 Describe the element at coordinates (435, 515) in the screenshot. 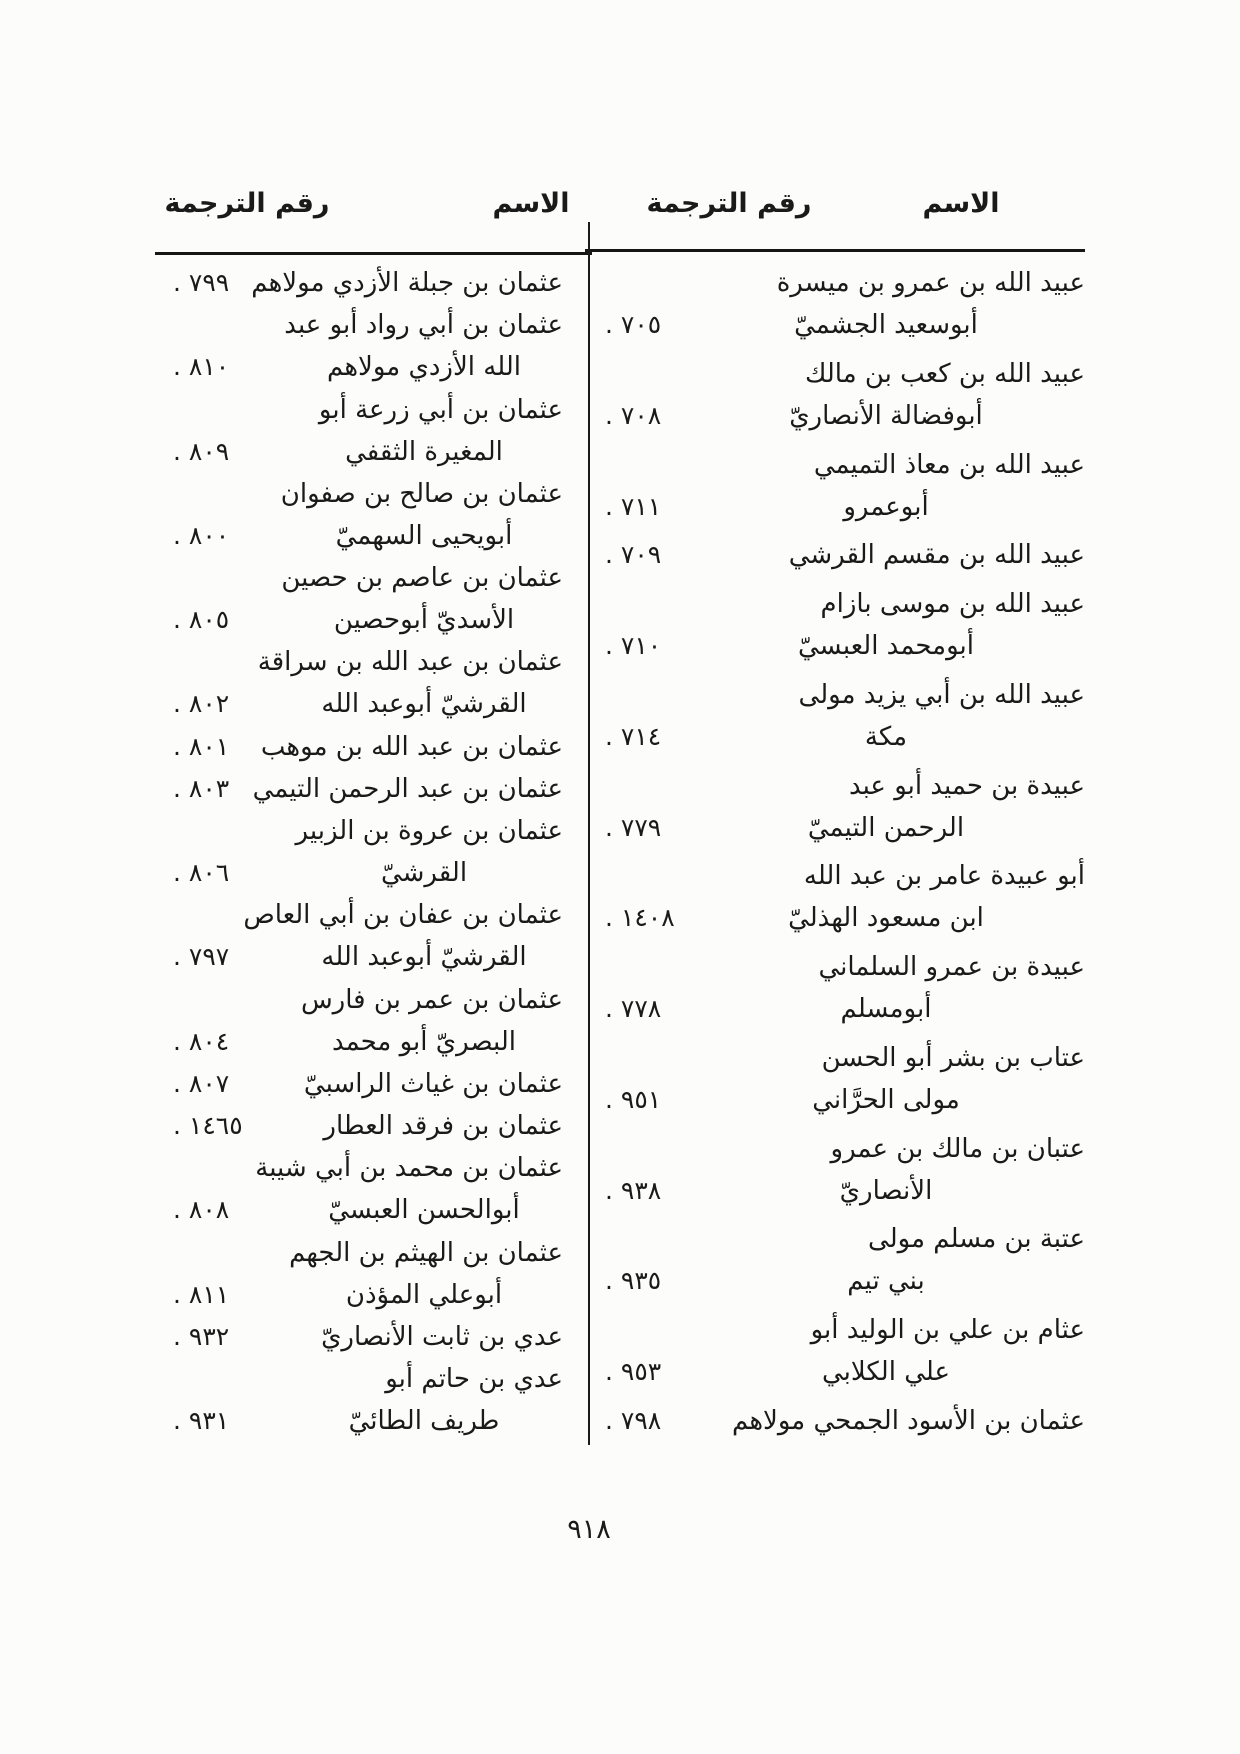

I see `entry-name: عثمان بن صالح بن صفوان أبويحيى السهميّ` at that location.